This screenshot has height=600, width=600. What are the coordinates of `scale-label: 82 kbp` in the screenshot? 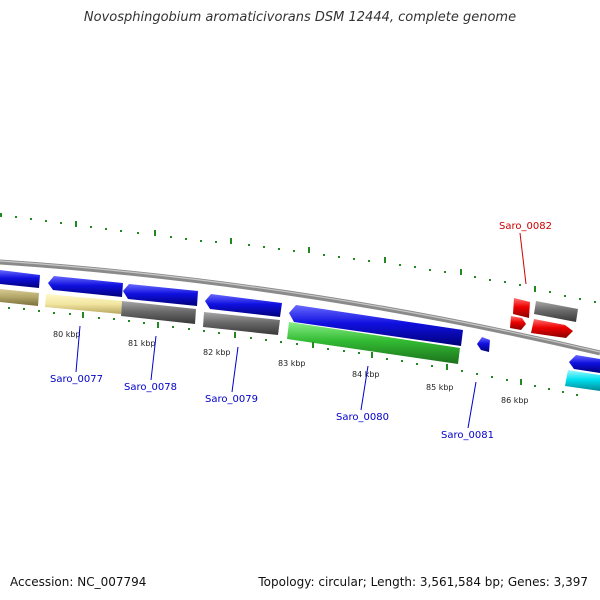 It's located at (217, 352).